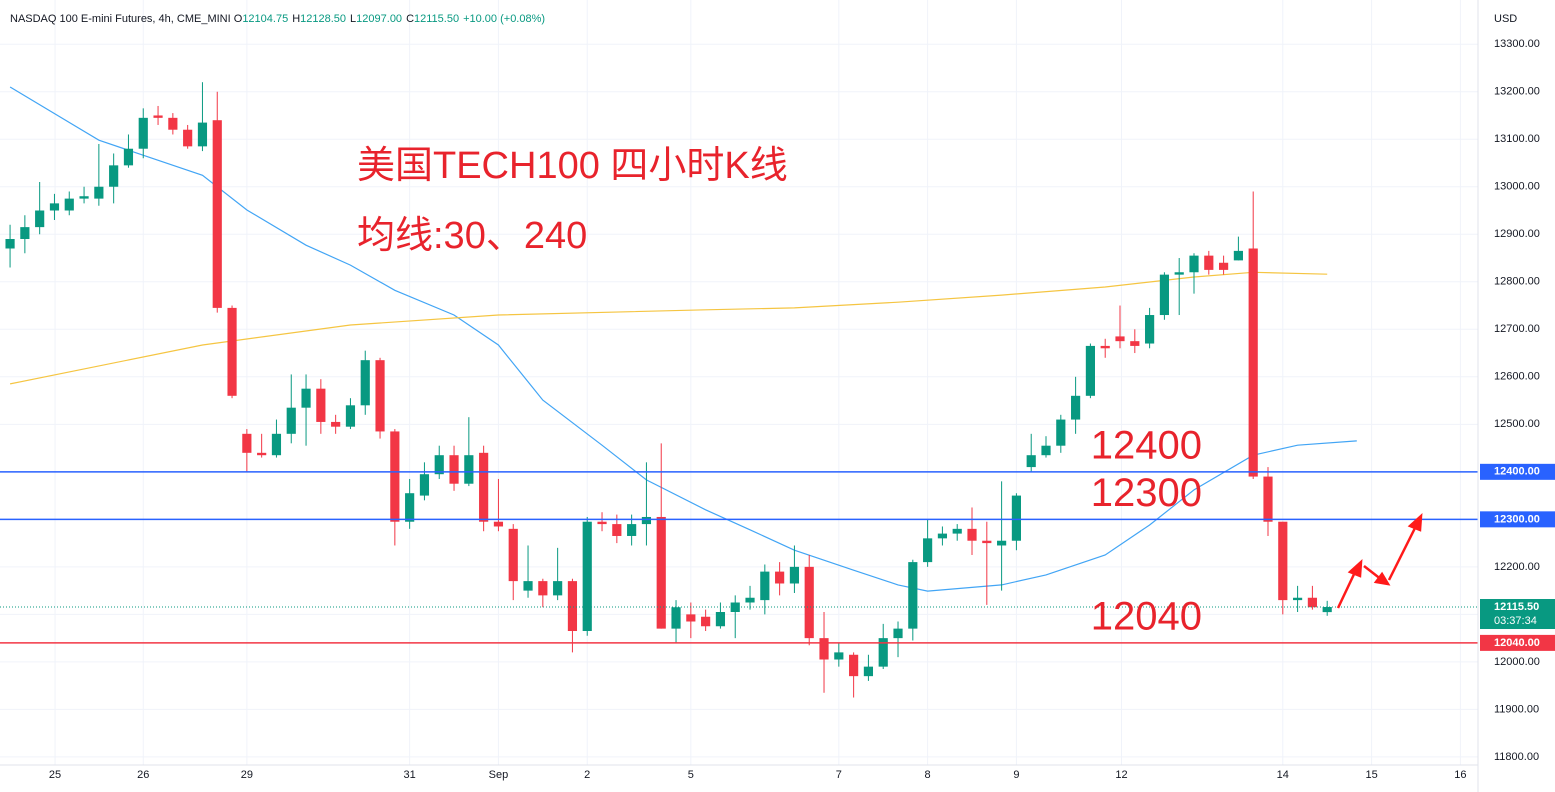  What do you see at coordinates (1516, 607) in the screenshot?
I see `last-price-label: 12115.50` at bounding box center [1516, 607].